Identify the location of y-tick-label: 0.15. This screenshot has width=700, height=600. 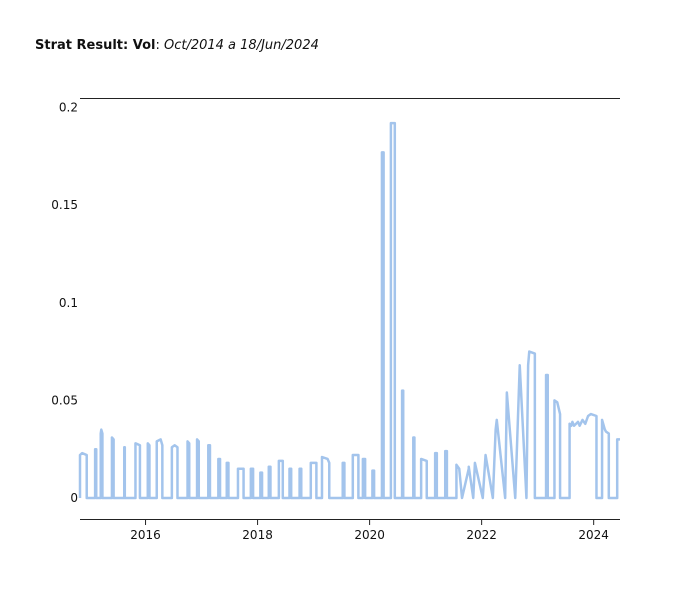
(64, 205).